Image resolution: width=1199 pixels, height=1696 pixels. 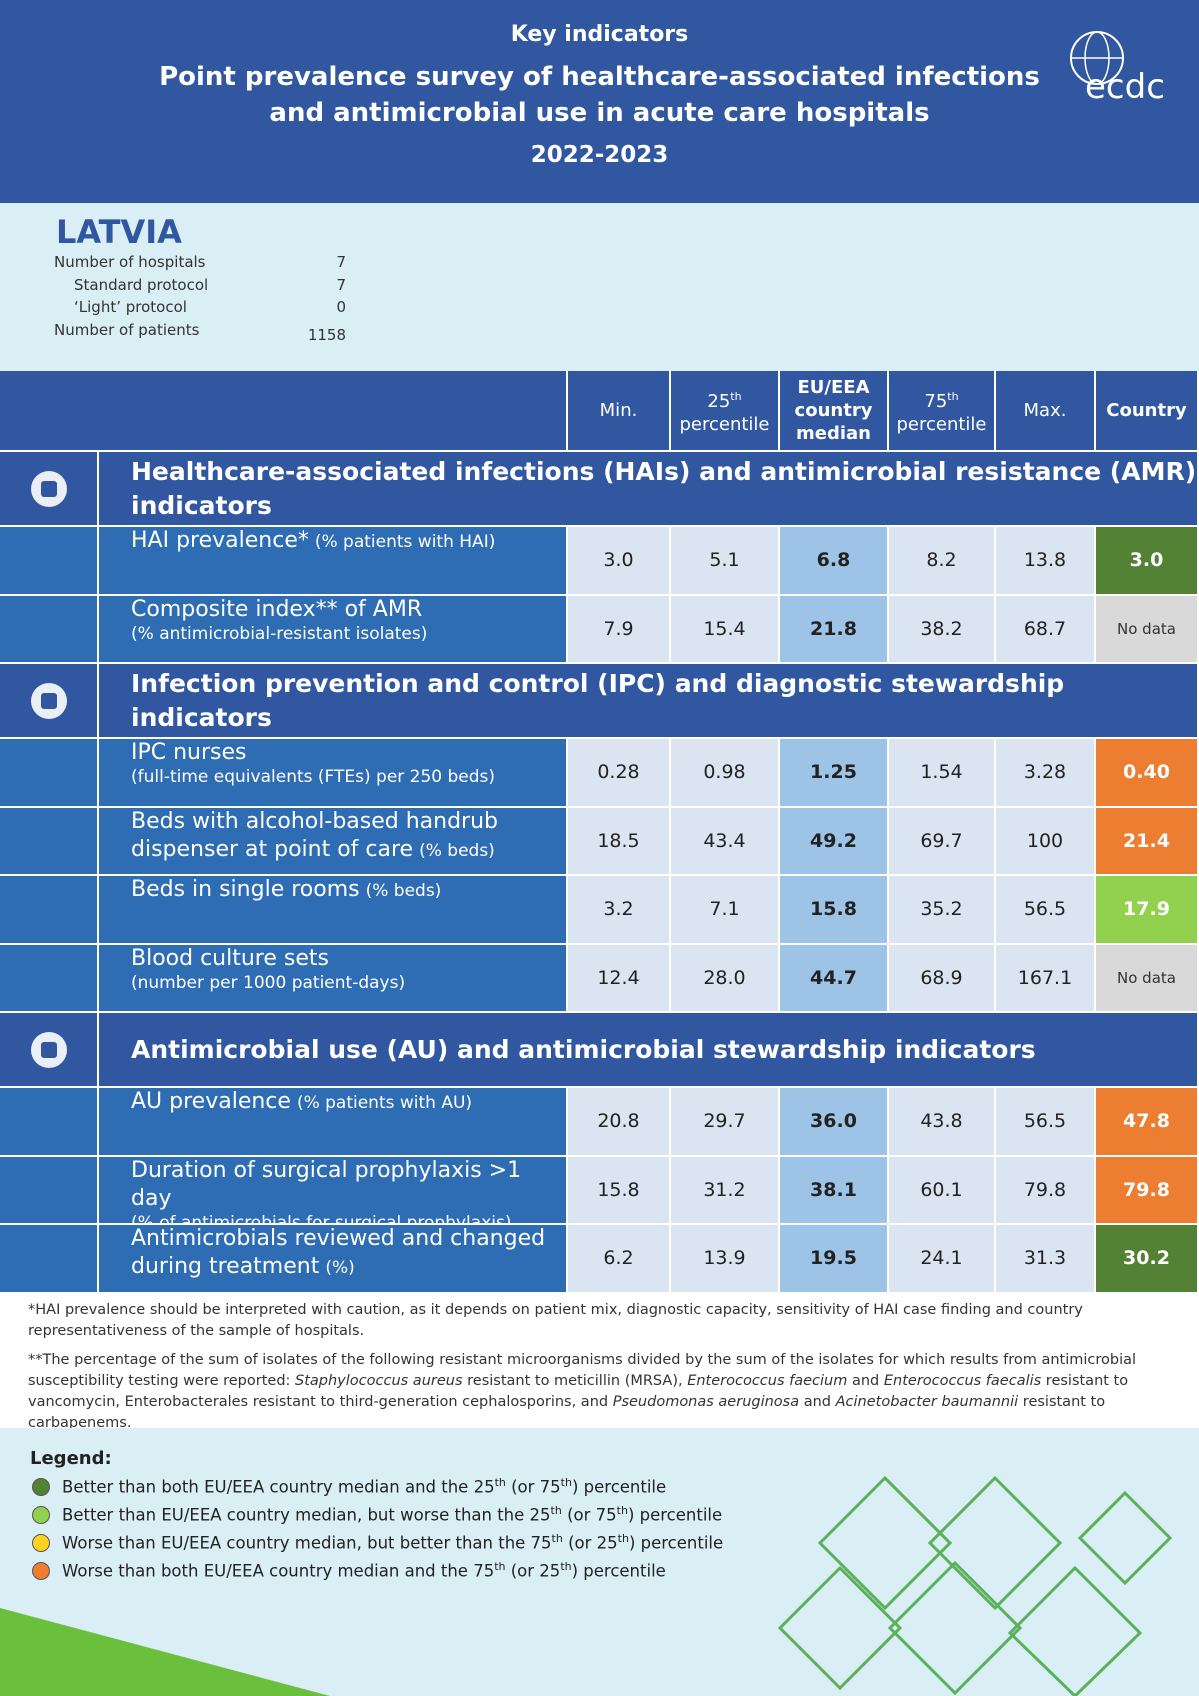 What do you see at coordinates (619, 841) in the screenshot?
I see `benchmark-value: 18.5` at bounding box center [619, 841].